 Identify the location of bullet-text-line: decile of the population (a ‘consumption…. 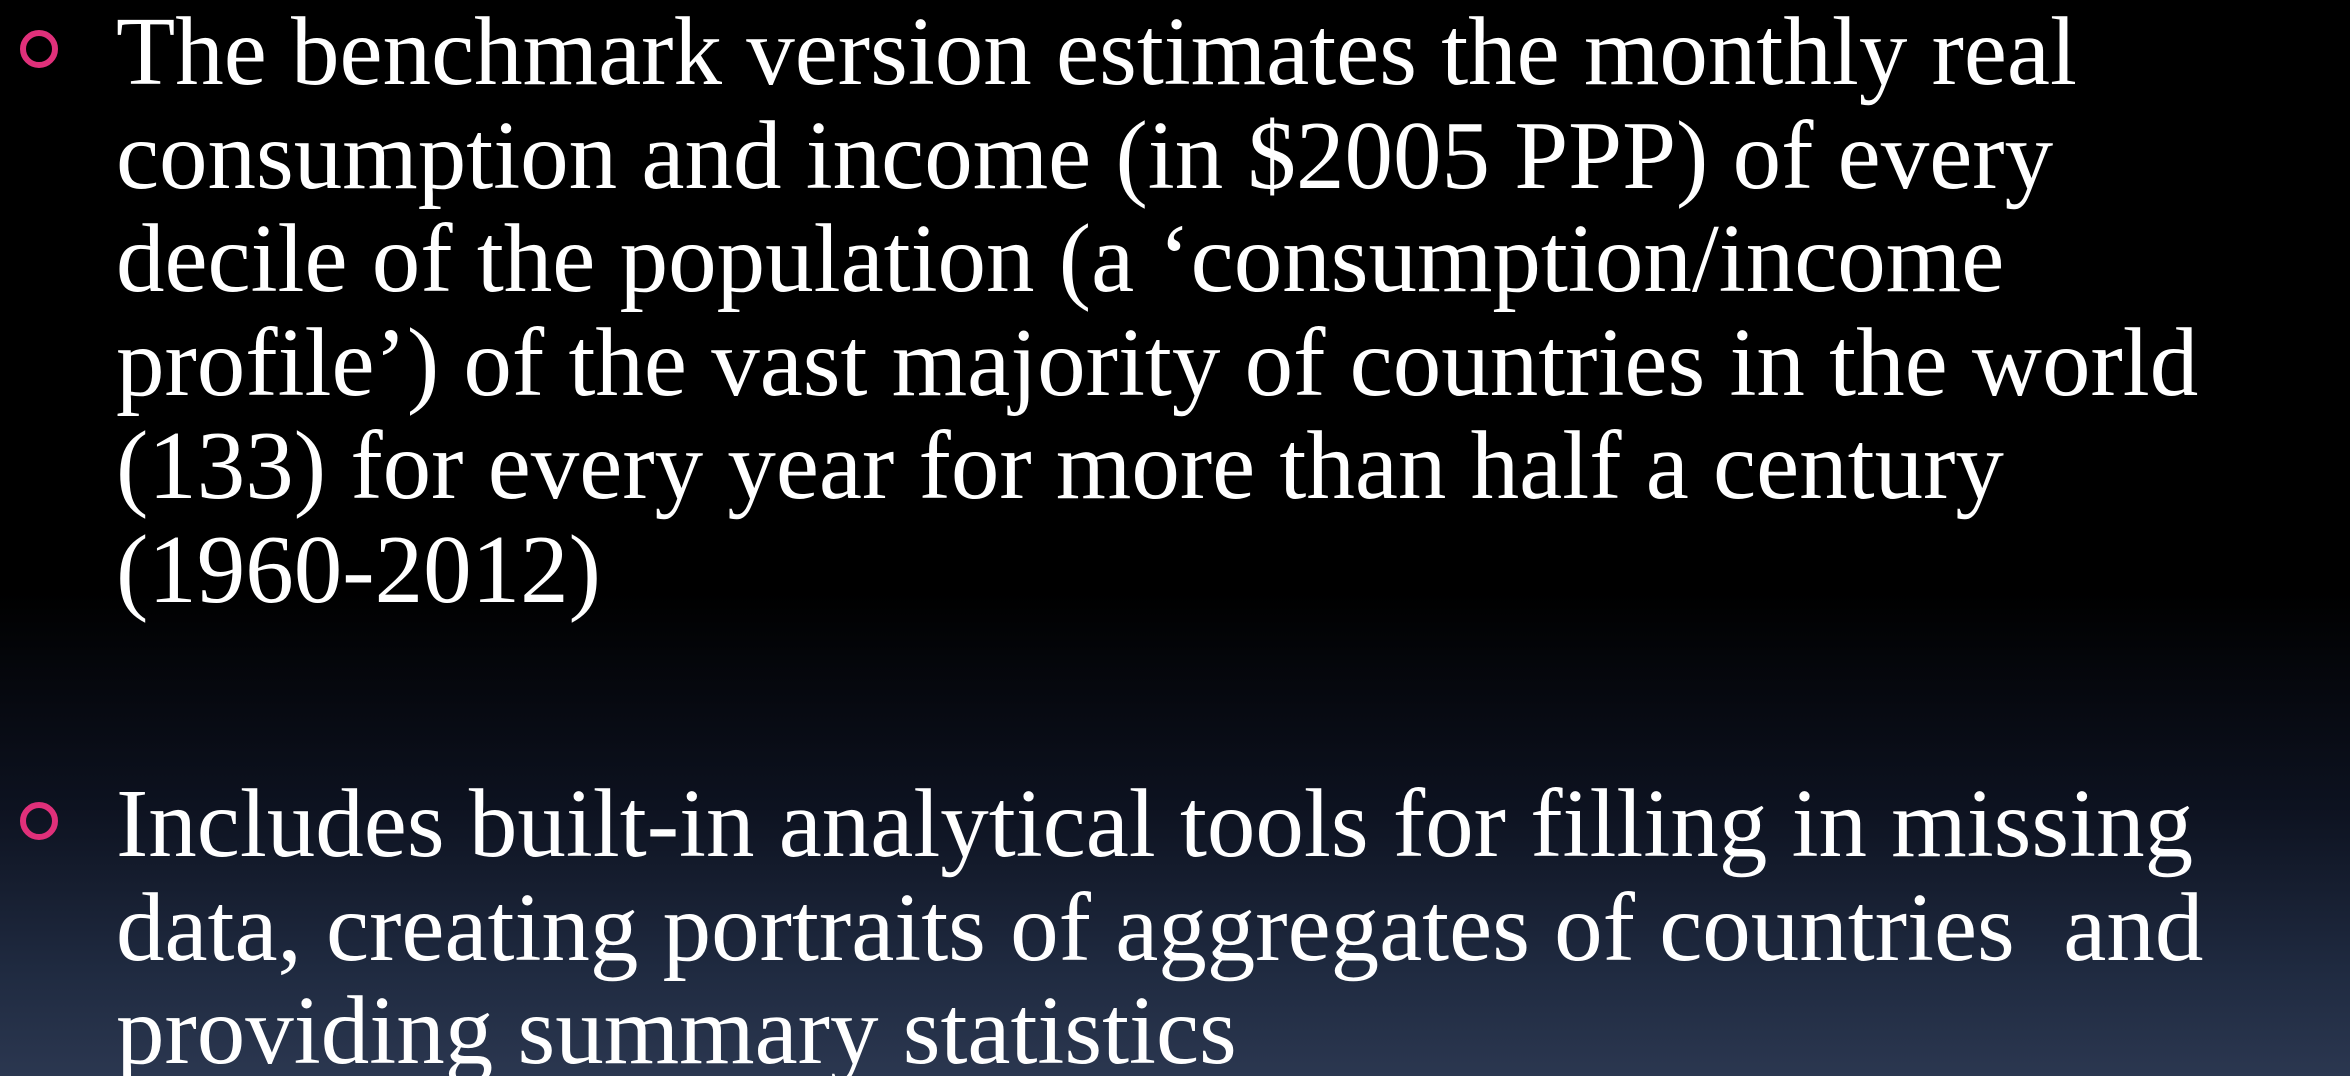
(1060, 258).